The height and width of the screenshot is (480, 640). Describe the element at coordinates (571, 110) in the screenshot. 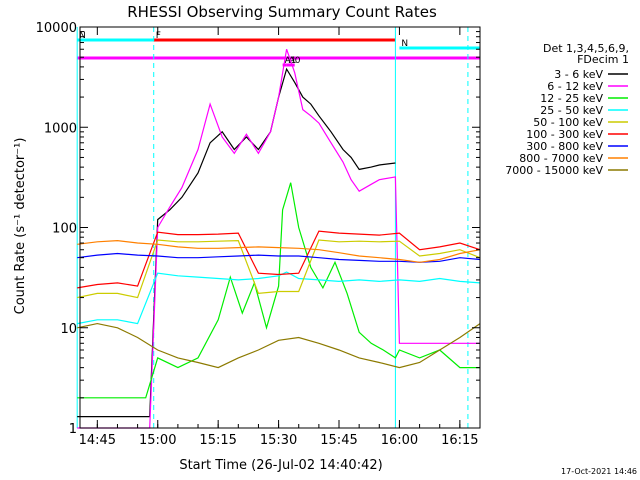

I see `legend-label-3: 25 - 50 keV` at that location.